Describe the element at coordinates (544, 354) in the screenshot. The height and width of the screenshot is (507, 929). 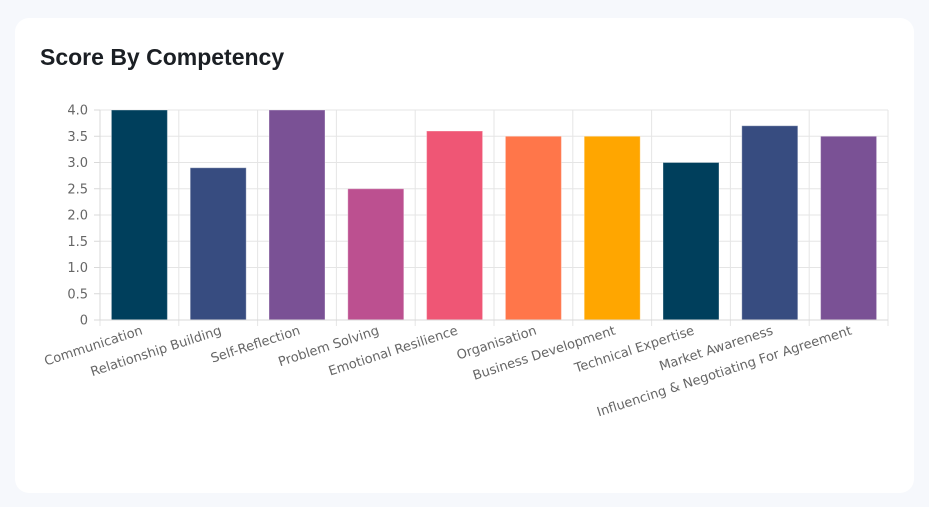
I see `x-tick-label: Business Development` at that location.